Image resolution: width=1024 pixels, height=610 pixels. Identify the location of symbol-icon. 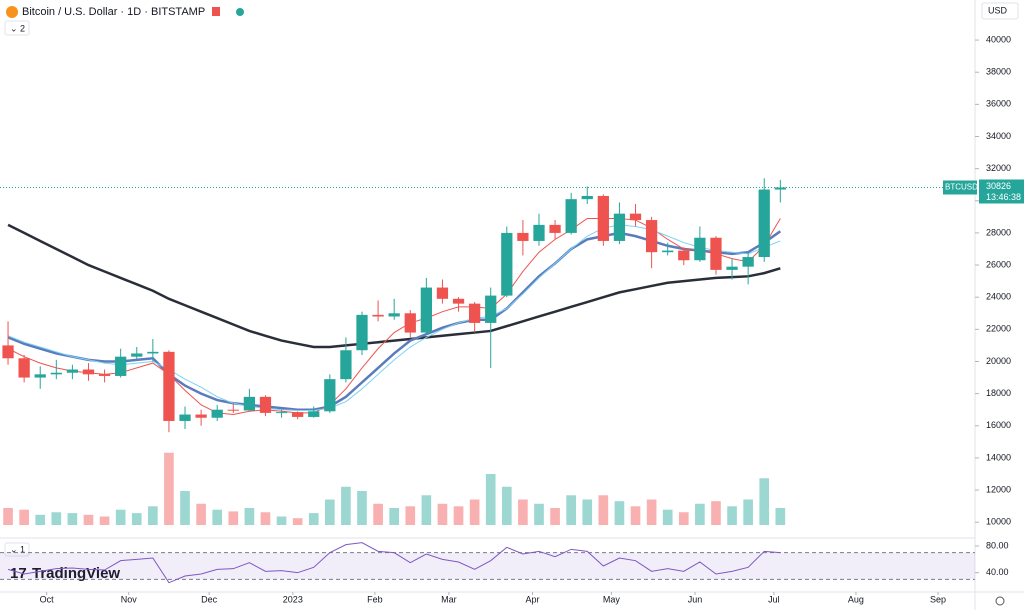
(12, 12).